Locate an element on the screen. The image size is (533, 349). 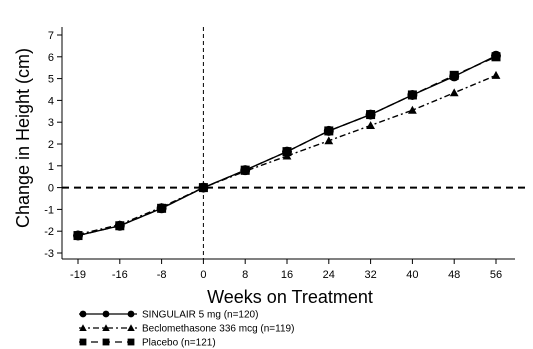
x-tick-label: 56 is located at coordinates (496, 275).